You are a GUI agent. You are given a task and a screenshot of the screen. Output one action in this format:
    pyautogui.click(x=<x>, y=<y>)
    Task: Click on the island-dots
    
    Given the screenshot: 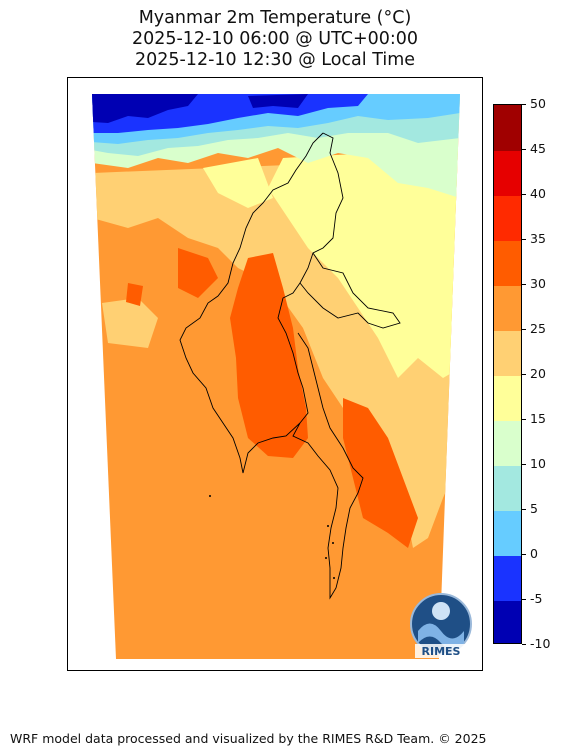 What is the action you would take?
    pyautogui.click(x=272, y=537)
    